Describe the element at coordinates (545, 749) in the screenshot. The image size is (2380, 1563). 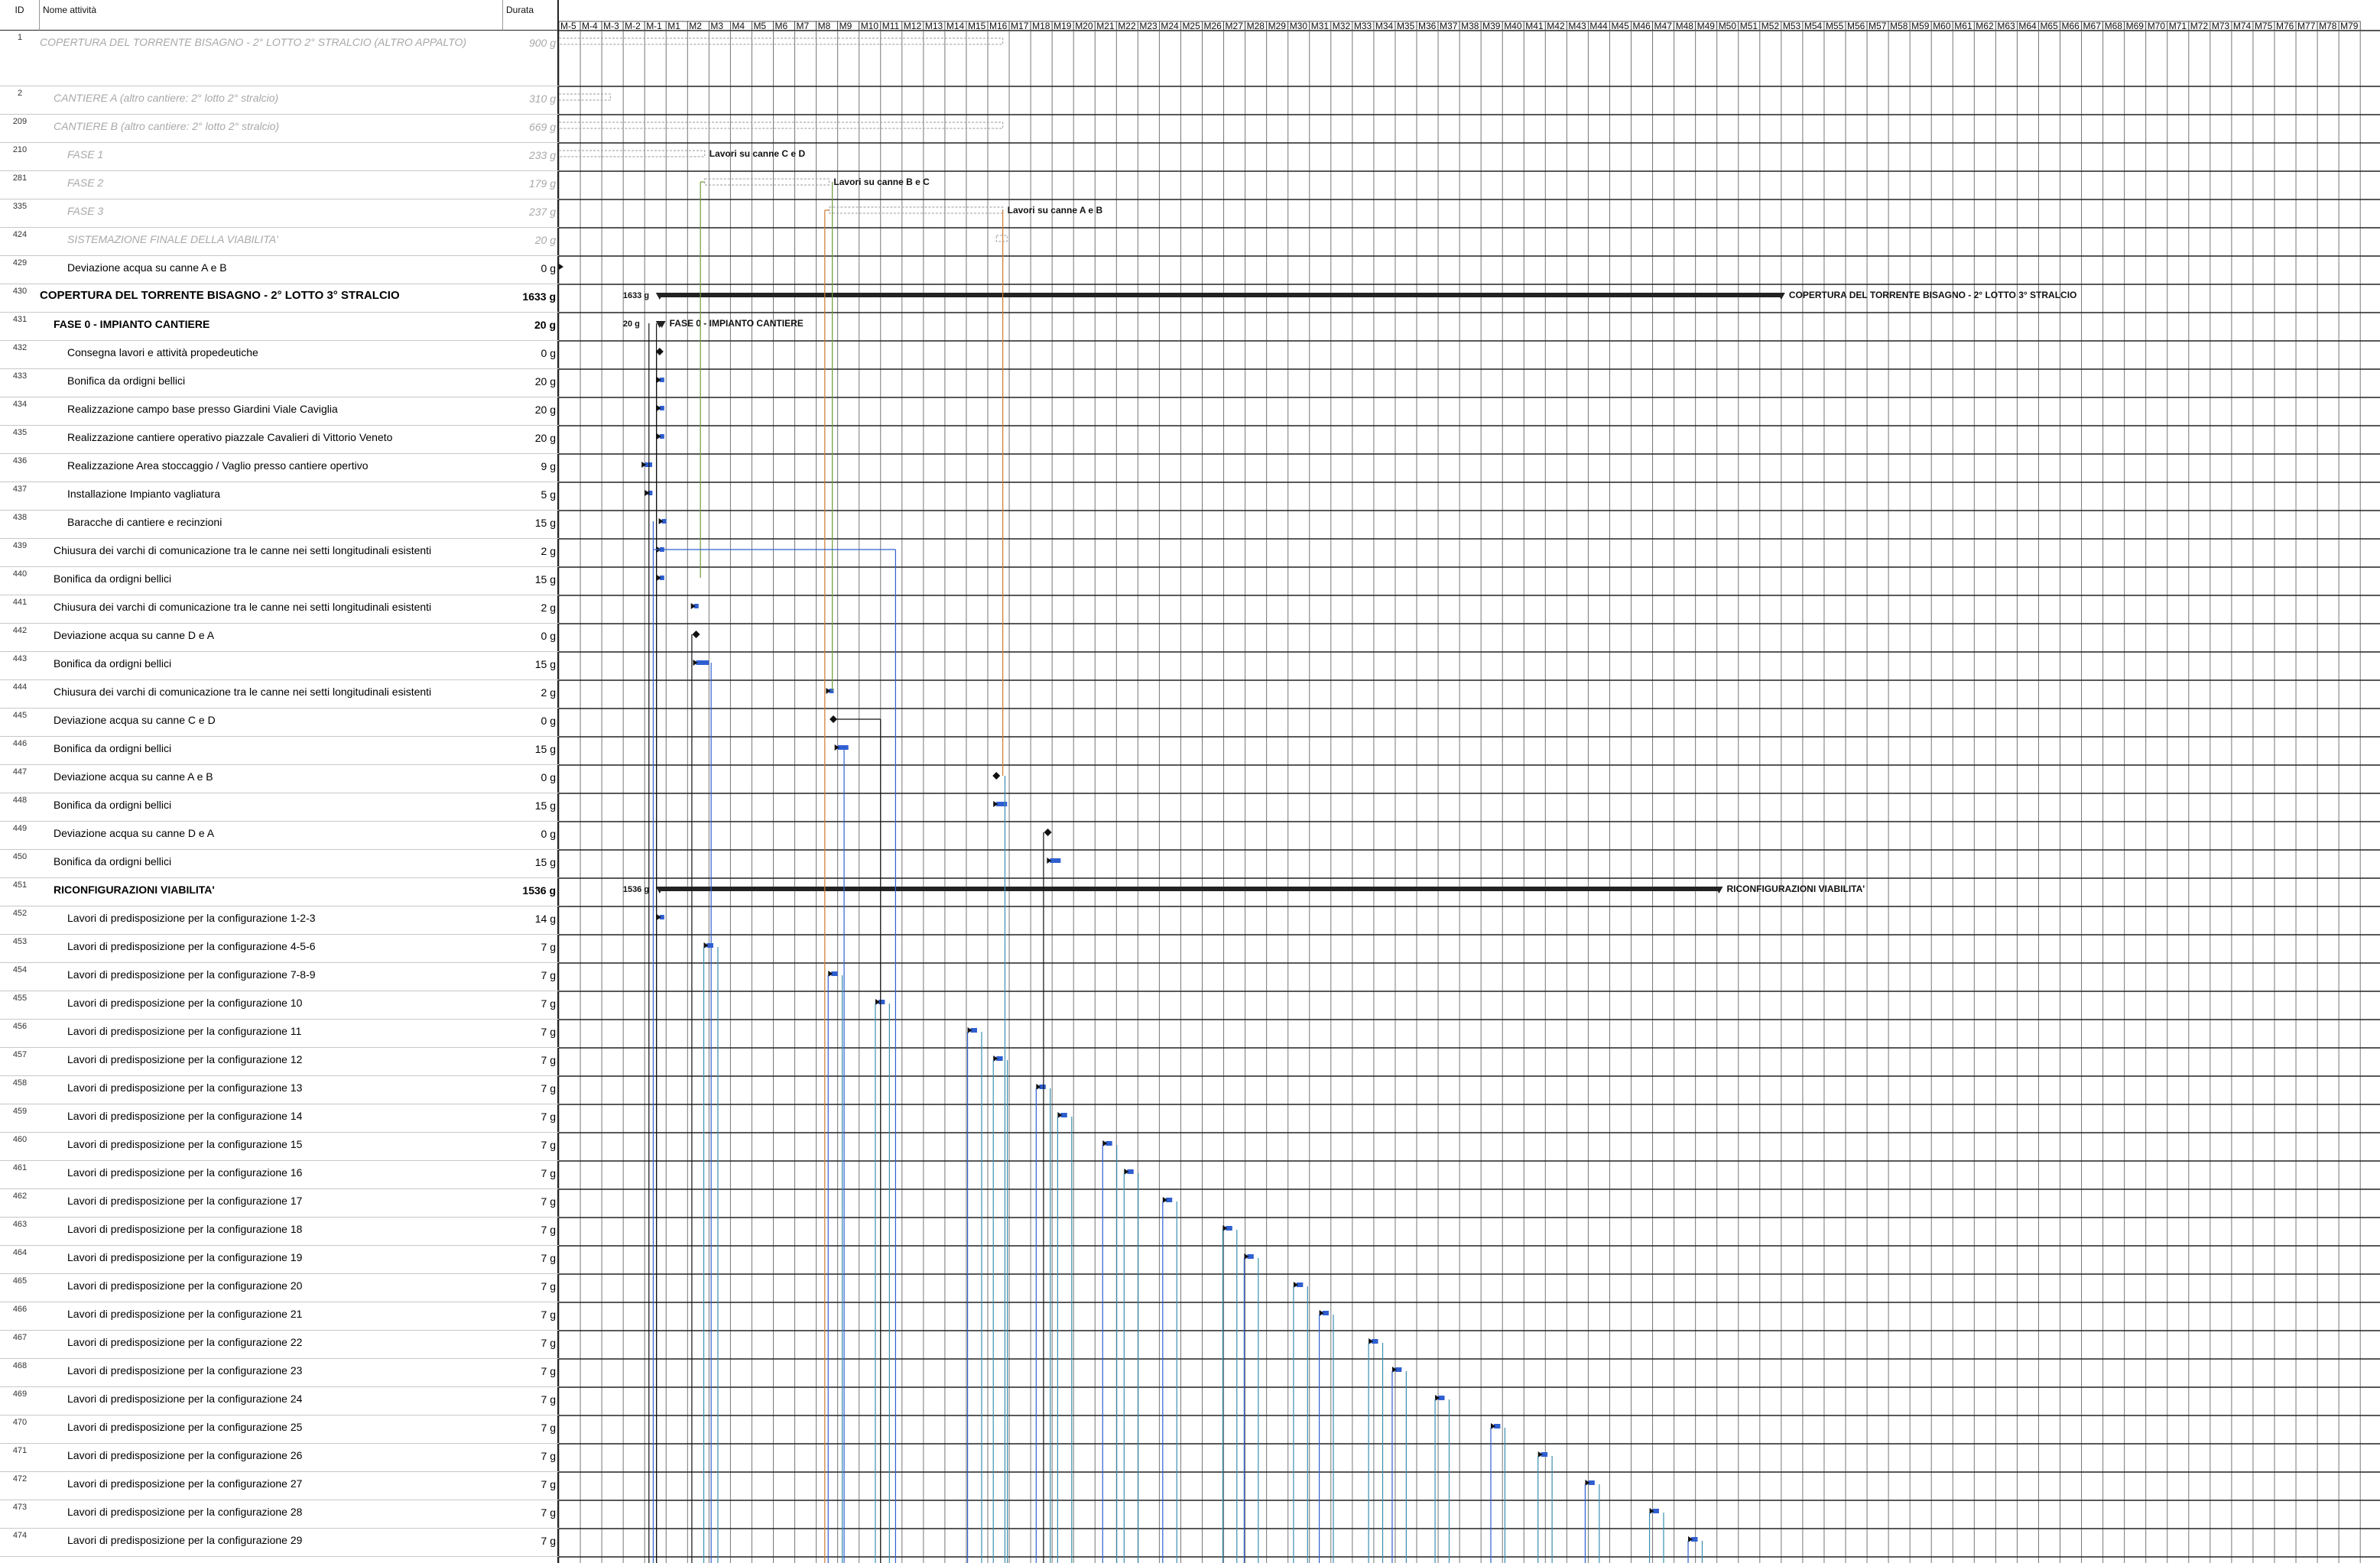
I see `task-duration: 15 g` at that location.